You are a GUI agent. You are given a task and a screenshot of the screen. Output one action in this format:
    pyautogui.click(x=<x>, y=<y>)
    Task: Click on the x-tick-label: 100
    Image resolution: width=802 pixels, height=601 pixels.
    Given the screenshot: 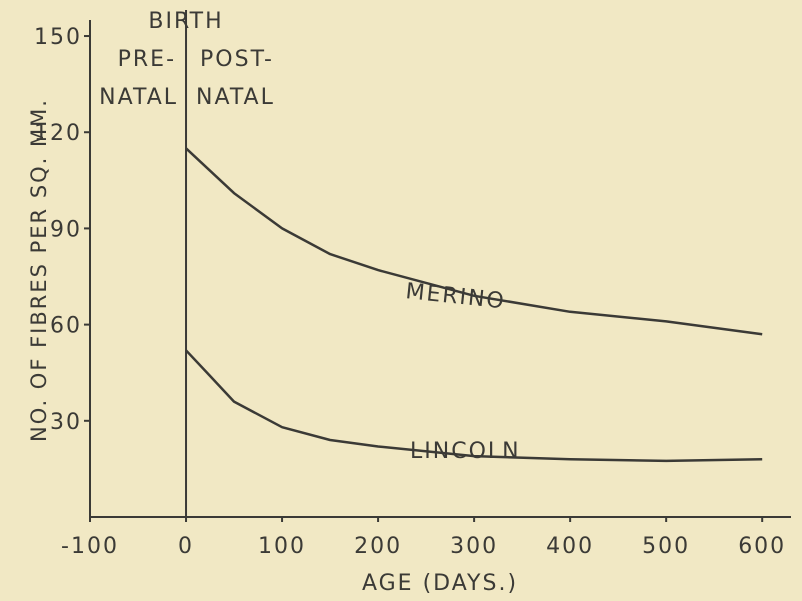 What is the action you would take?
    pyautogui.click(x=282, y=546)
    